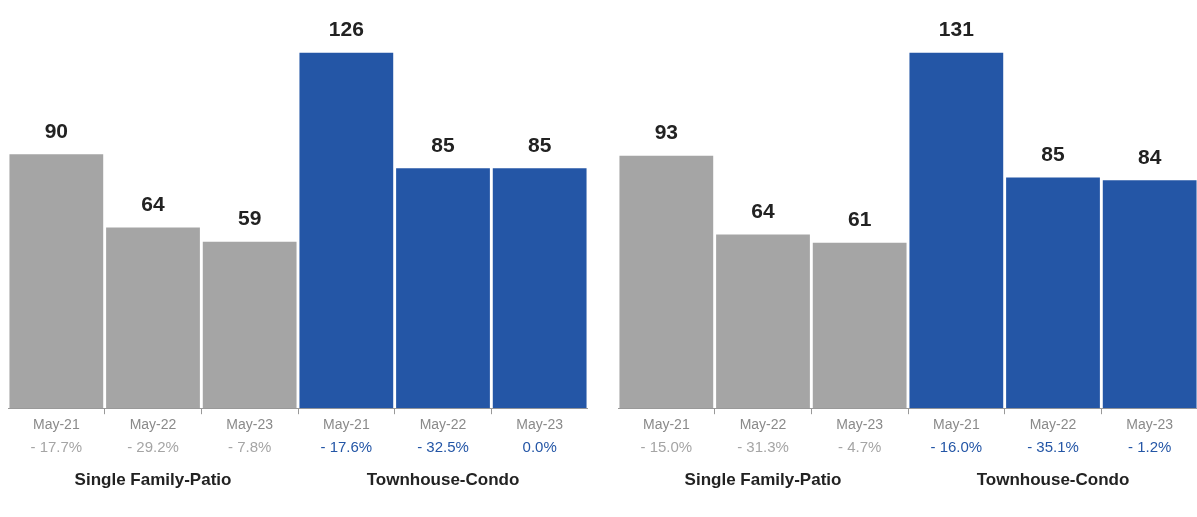 The height and width of the screenshot is (517, 1197). What do you see at coordinates (249, 447) in the screenshot?
I see `text: - 7.8%` at bounding box center [249, 447].